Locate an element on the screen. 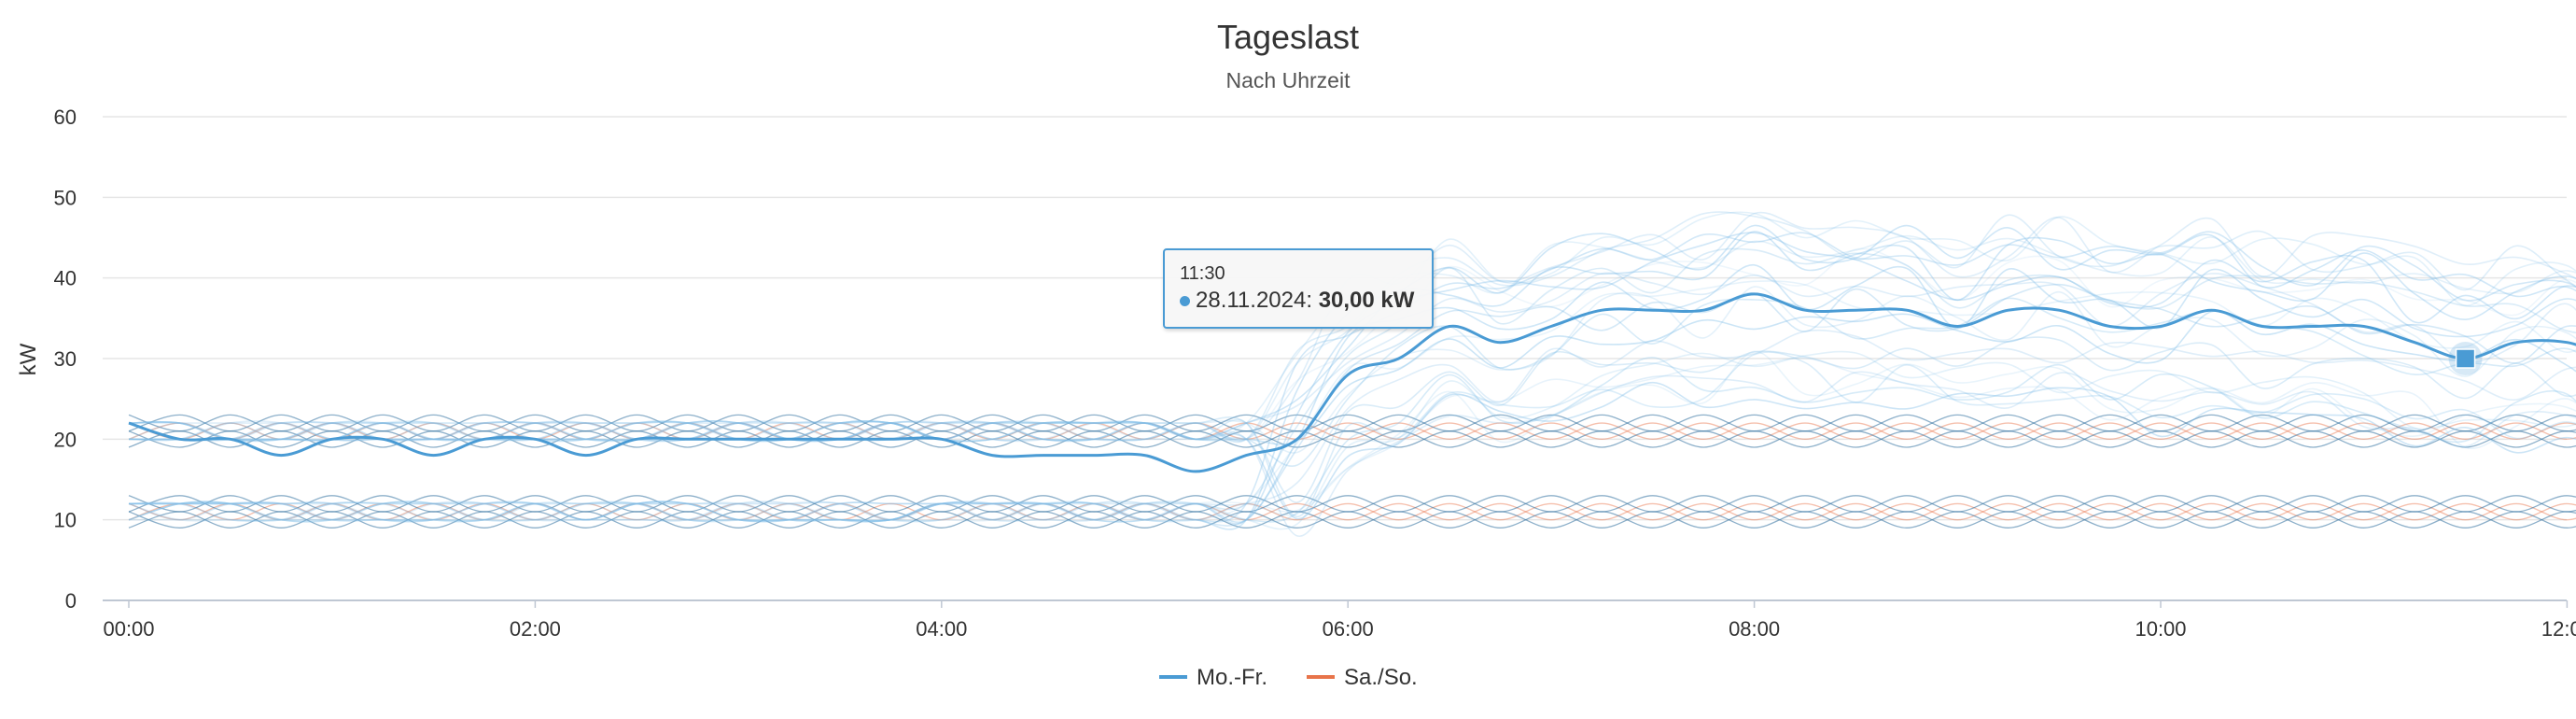  y-tick-label: 30 is located at coordinates (65, 359).